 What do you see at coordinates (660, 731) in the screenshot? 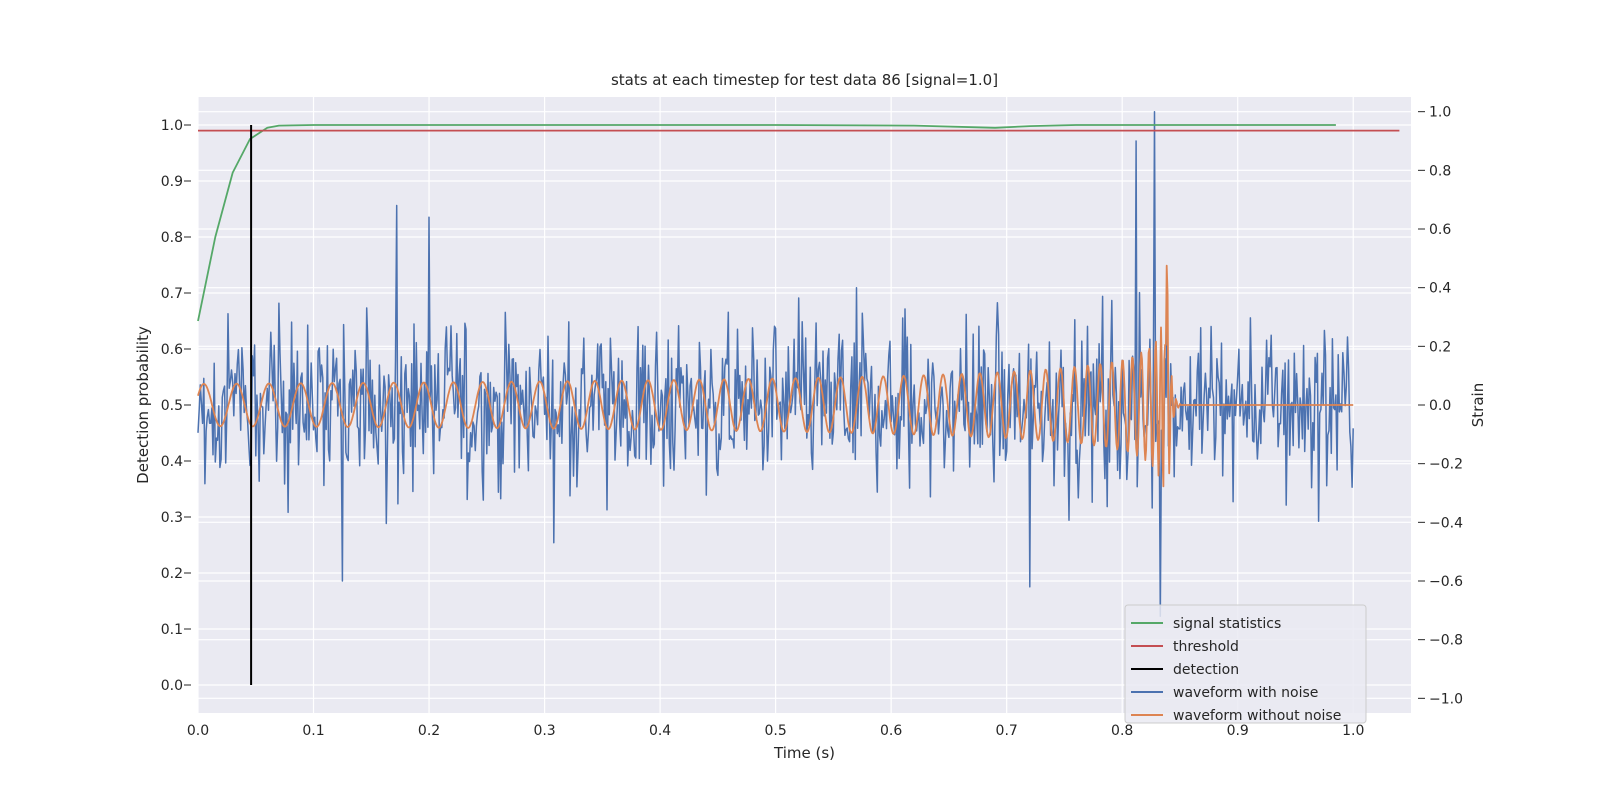
I see `x-tick-label: 0.4` at bounding box center [660, 731].